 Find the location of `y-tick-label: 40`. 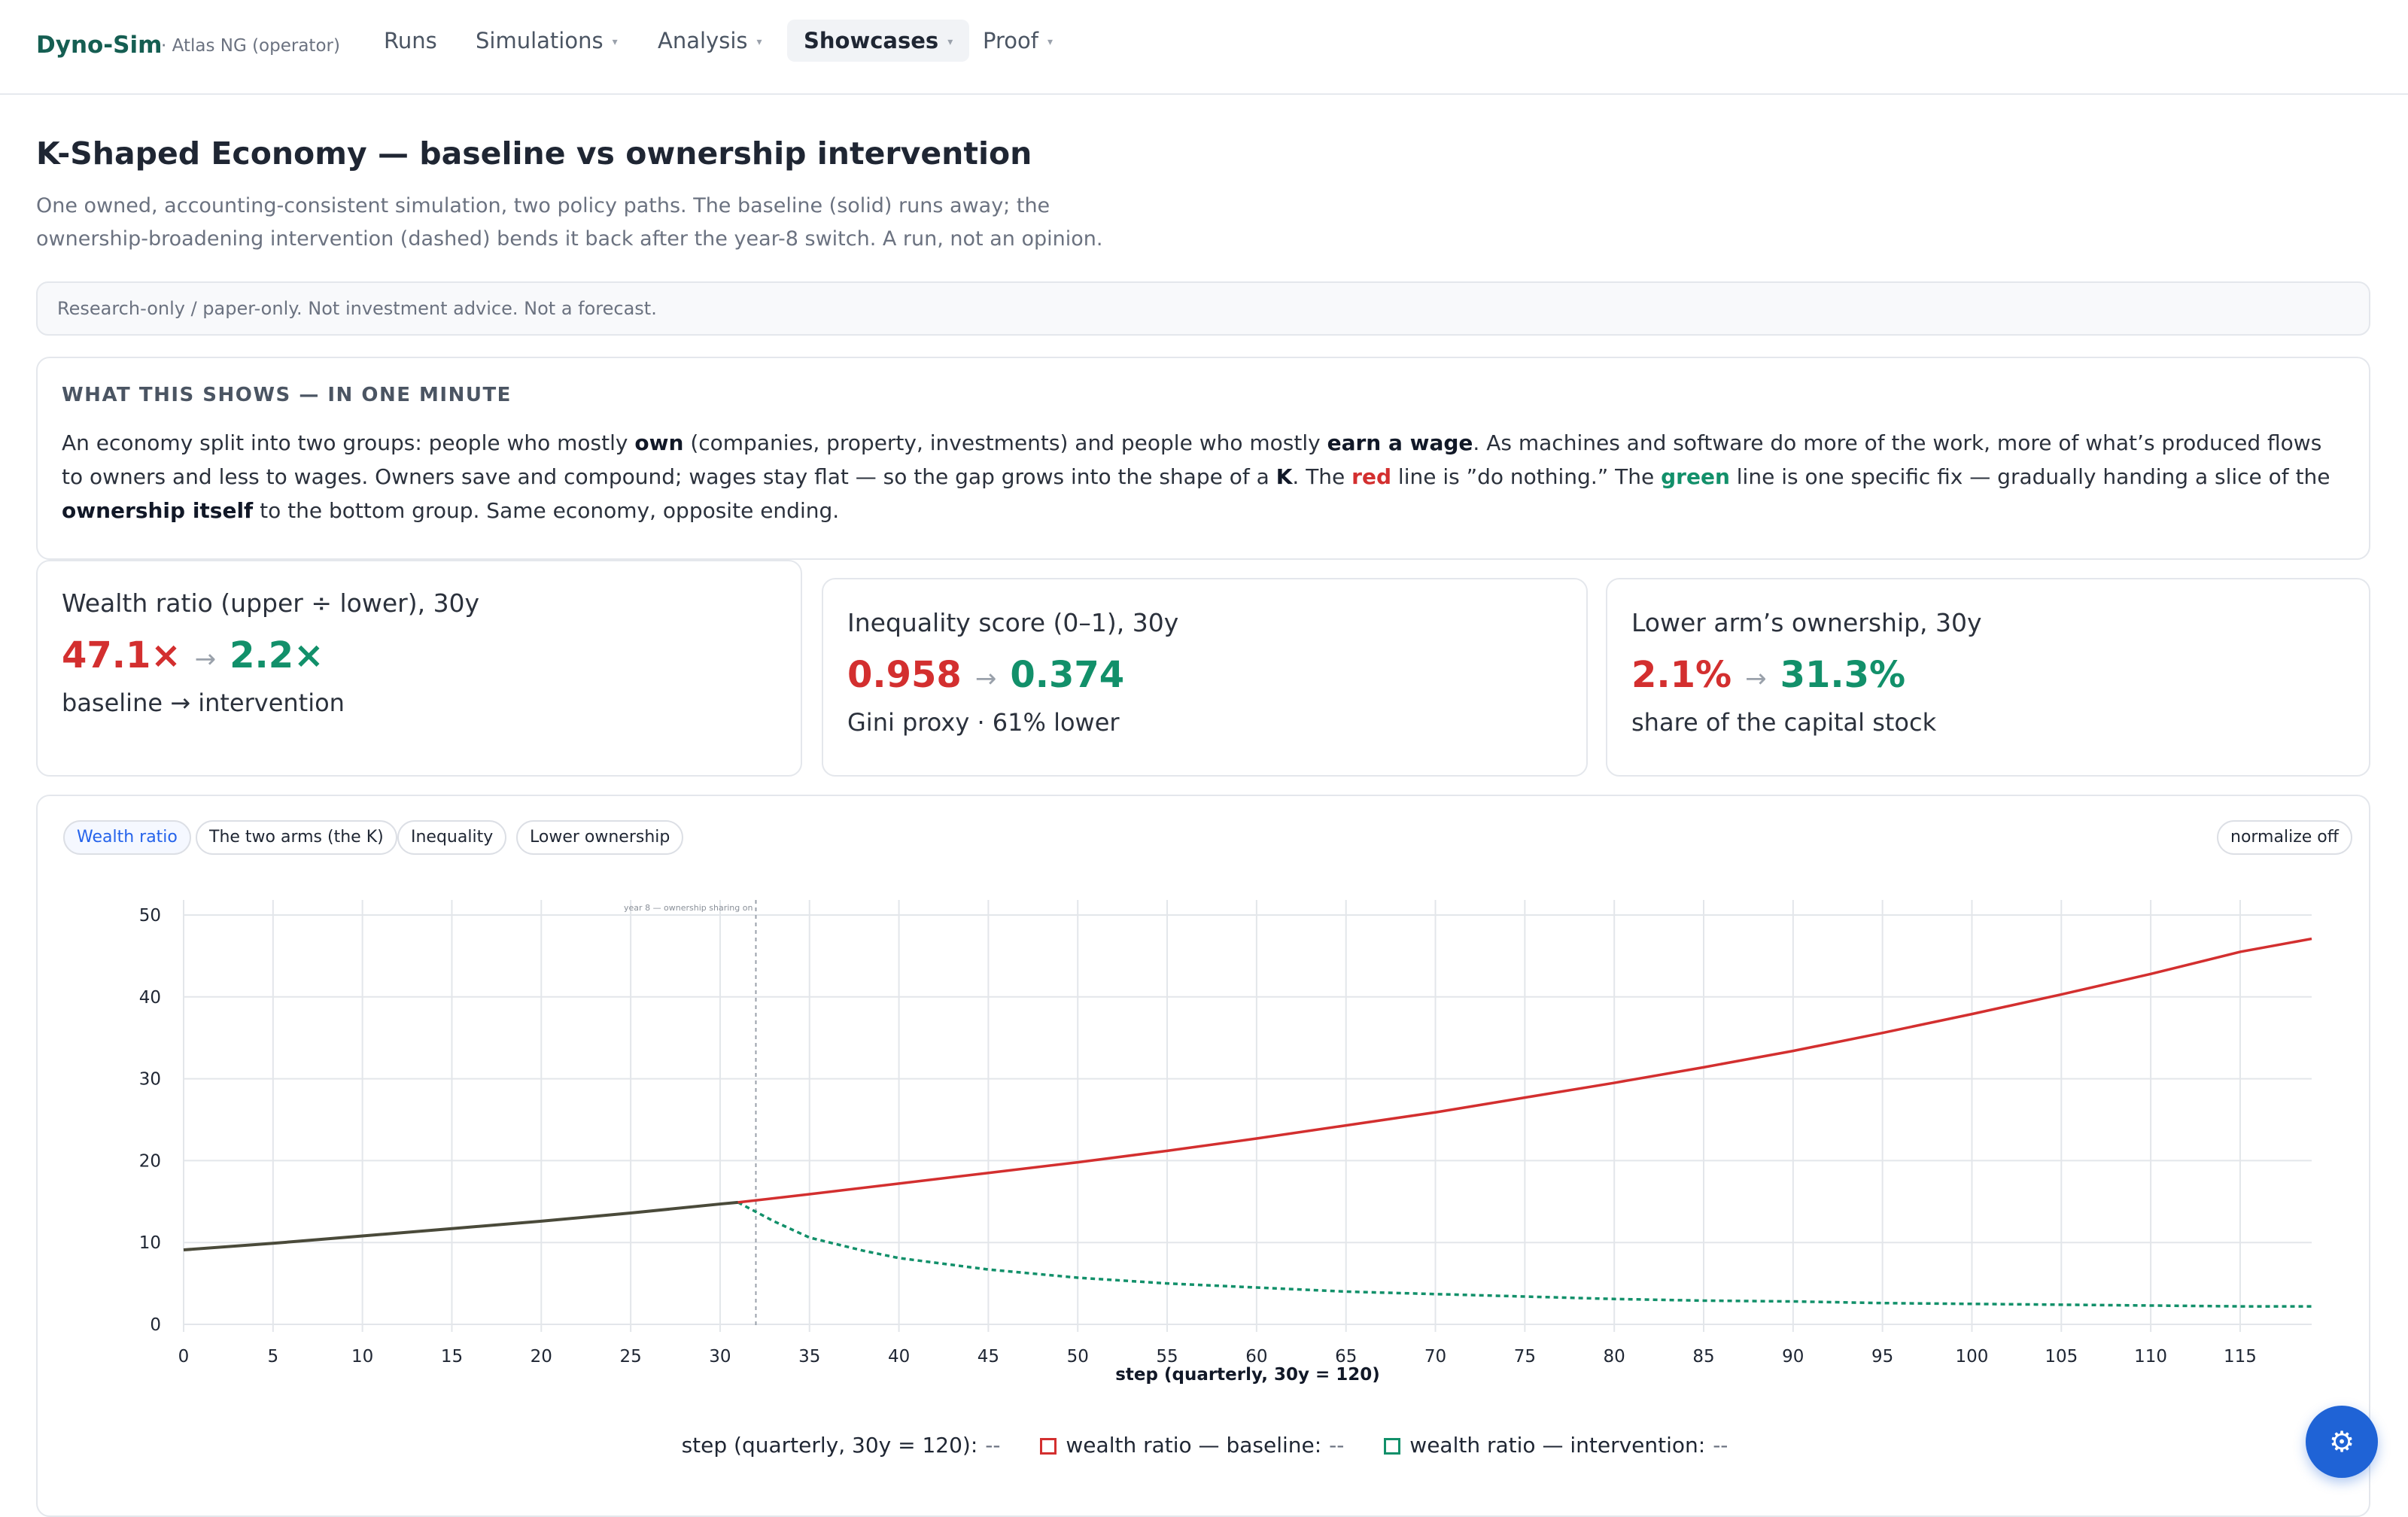

y-tick-label: 40 is located at coordinates (150, 998).